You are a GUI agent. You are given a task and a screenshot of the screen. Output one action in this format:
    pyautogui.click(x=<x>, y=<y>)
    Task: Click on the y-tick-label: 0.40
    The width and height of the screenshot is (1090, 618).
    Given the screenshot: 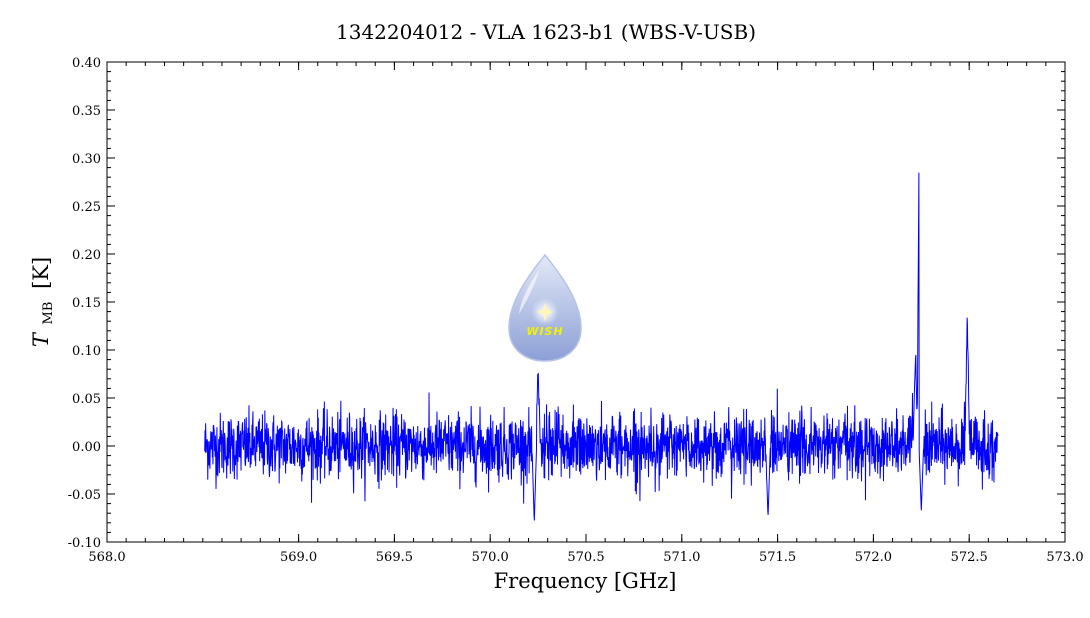 What is the action you would take?
    pyautogui.click(x=86, y=63)
    